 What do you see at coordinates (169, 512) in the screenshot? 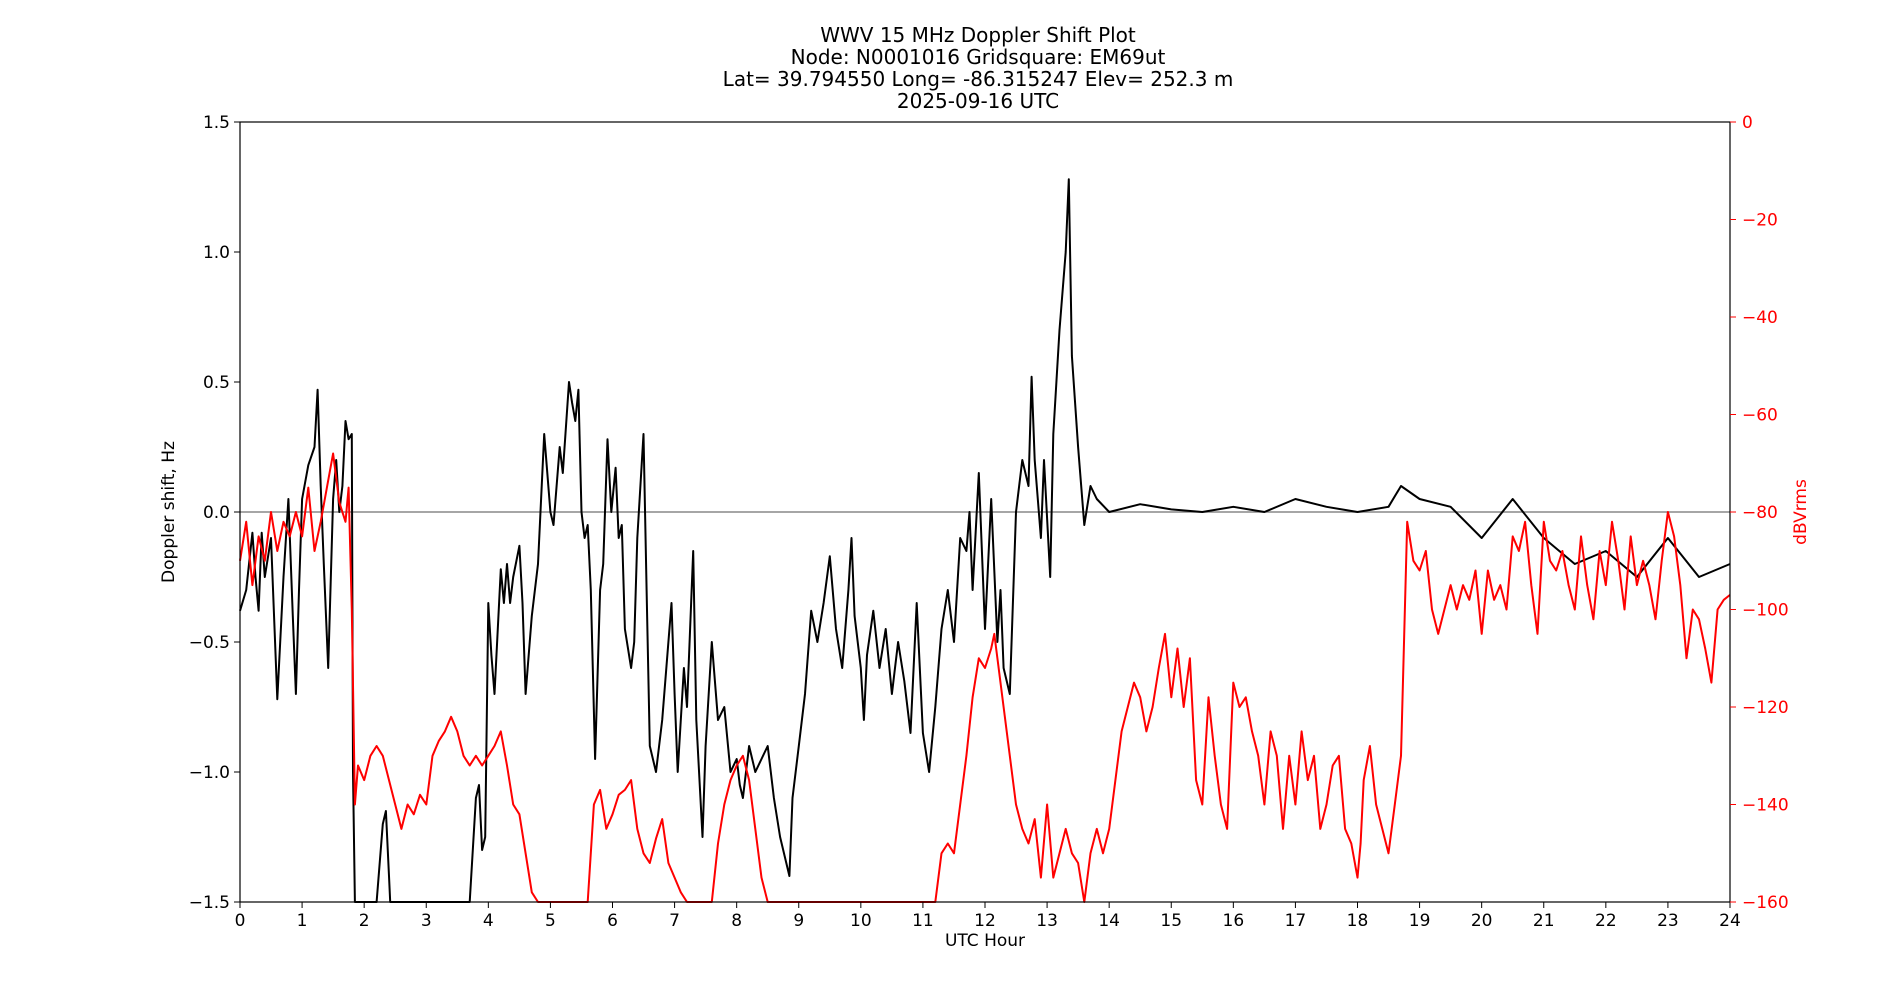
I see `y-axis-left-label: Doppler shift, Hz` at bounding box center [169, 512].